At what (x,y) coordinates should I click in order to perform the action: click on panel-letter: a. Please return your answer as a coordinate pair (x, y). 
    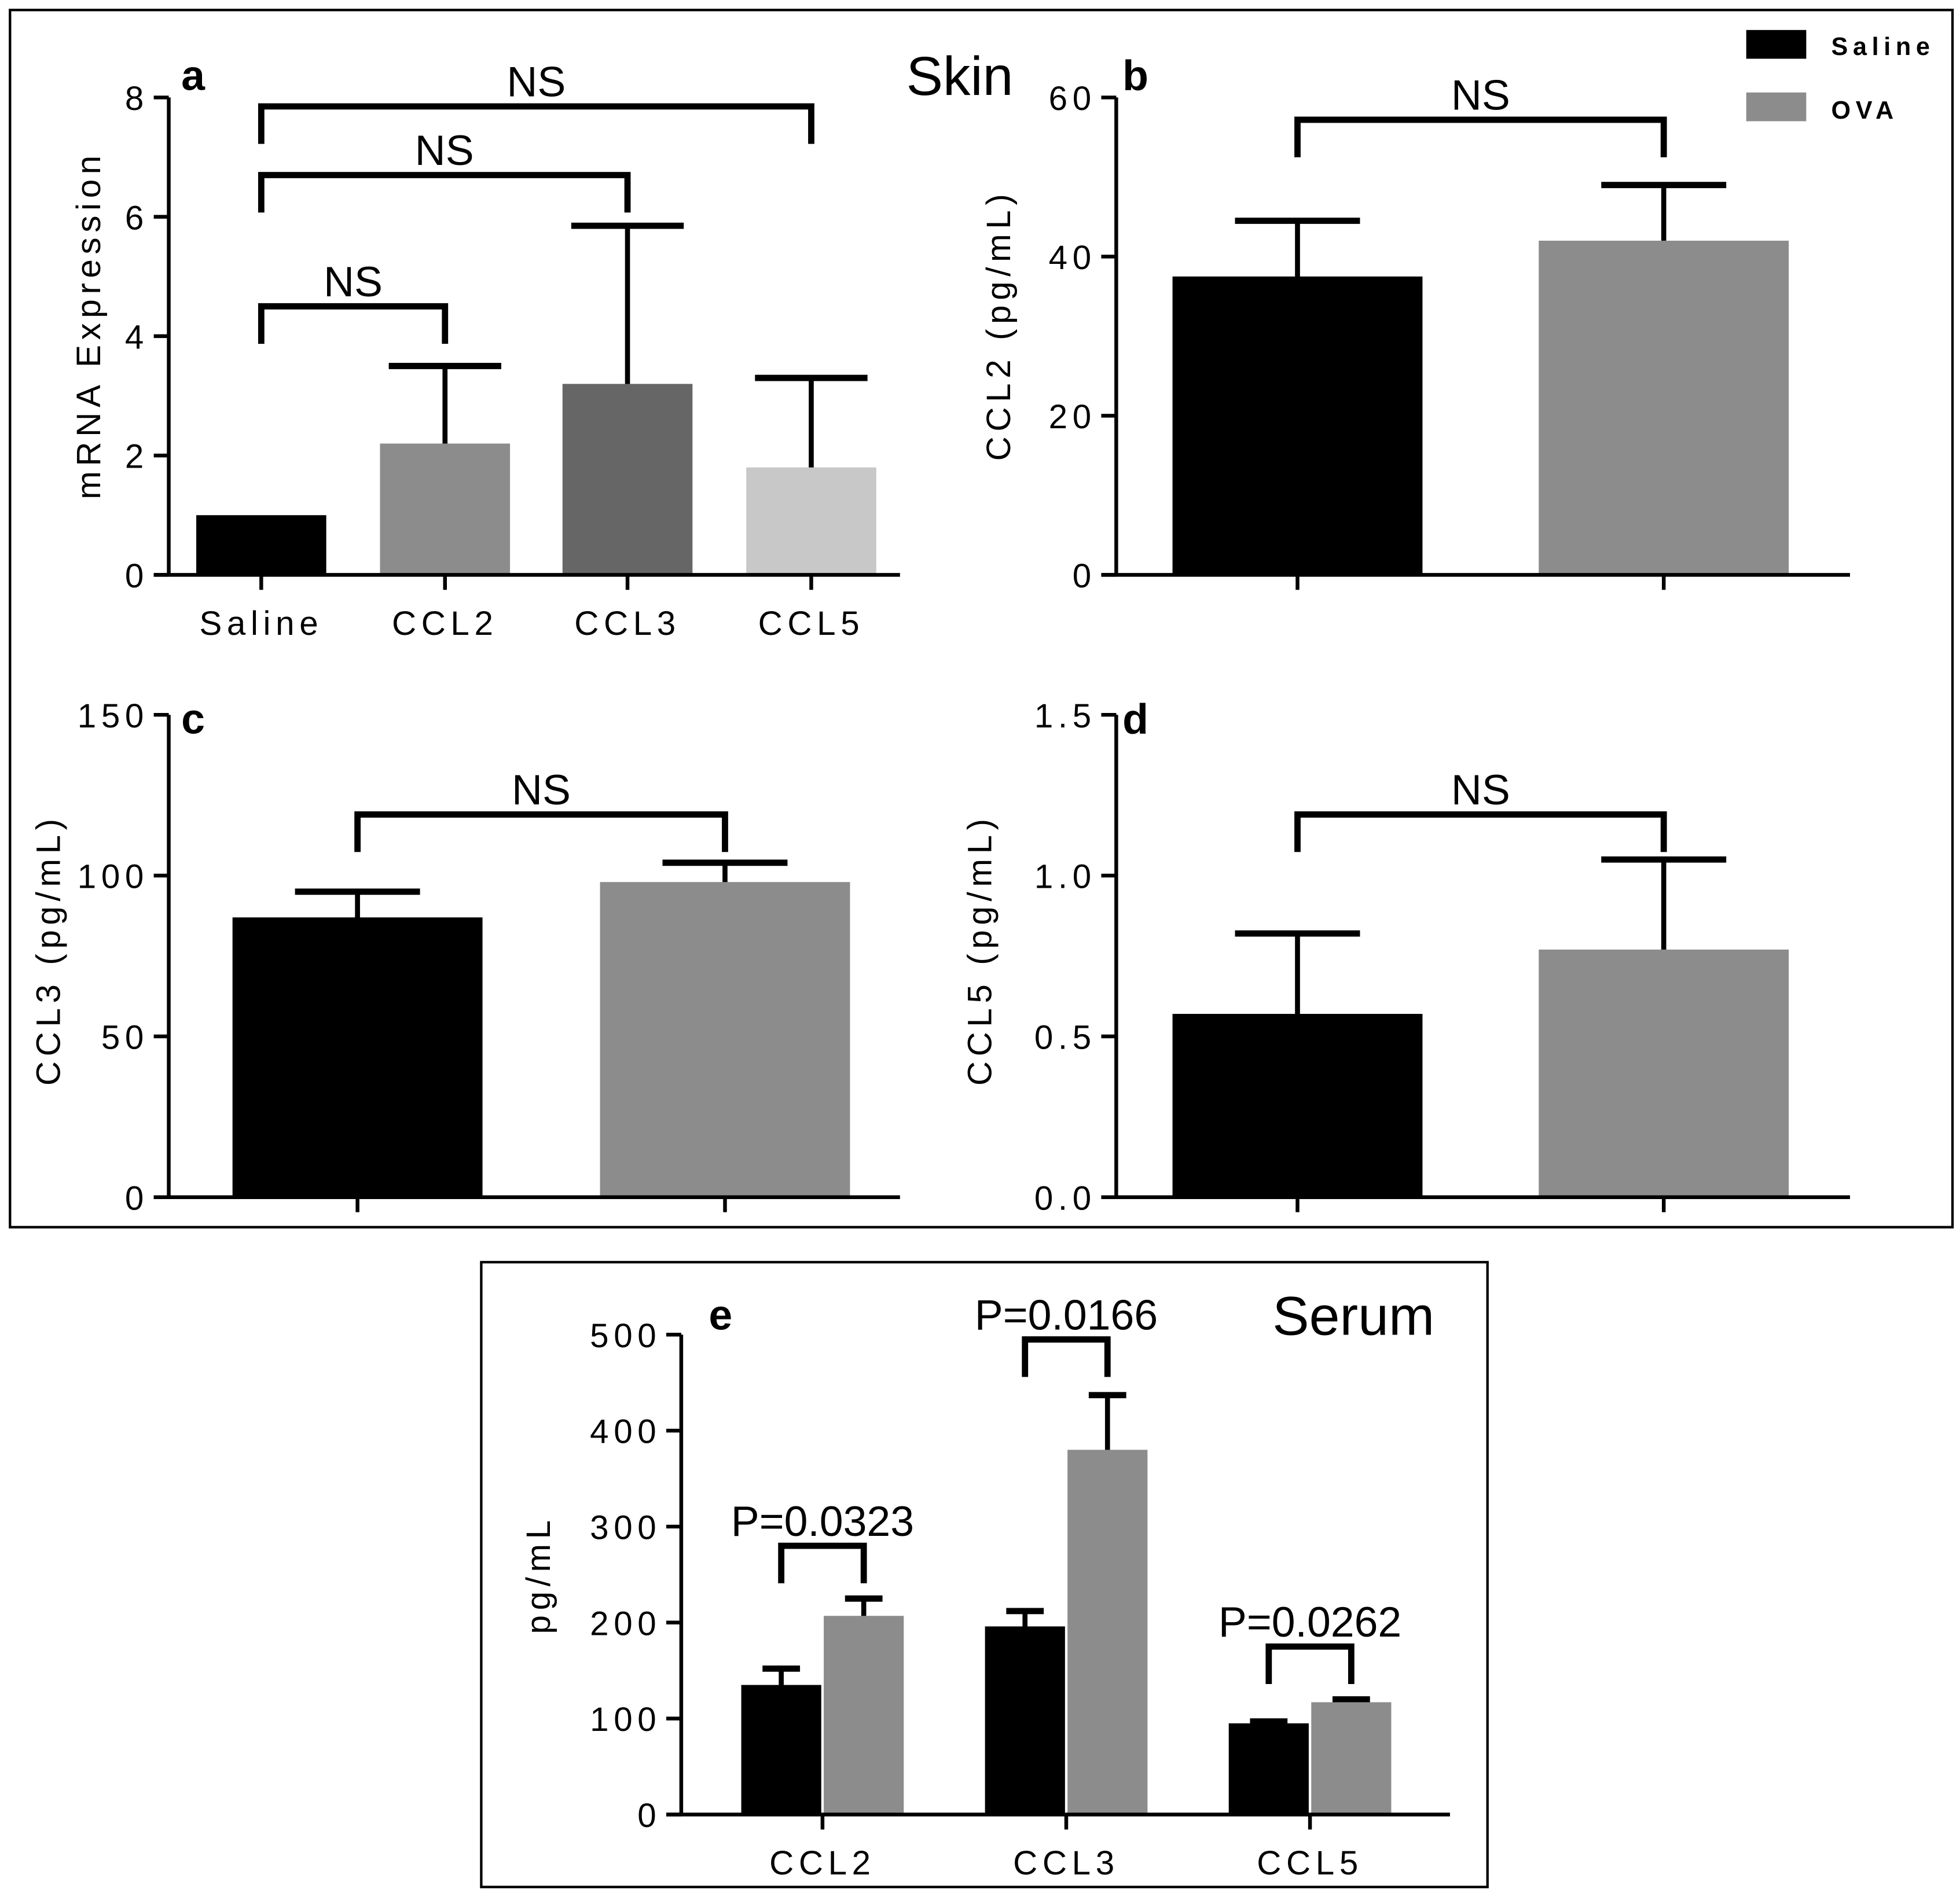
    Looking at the image, I should click on (193, 76).